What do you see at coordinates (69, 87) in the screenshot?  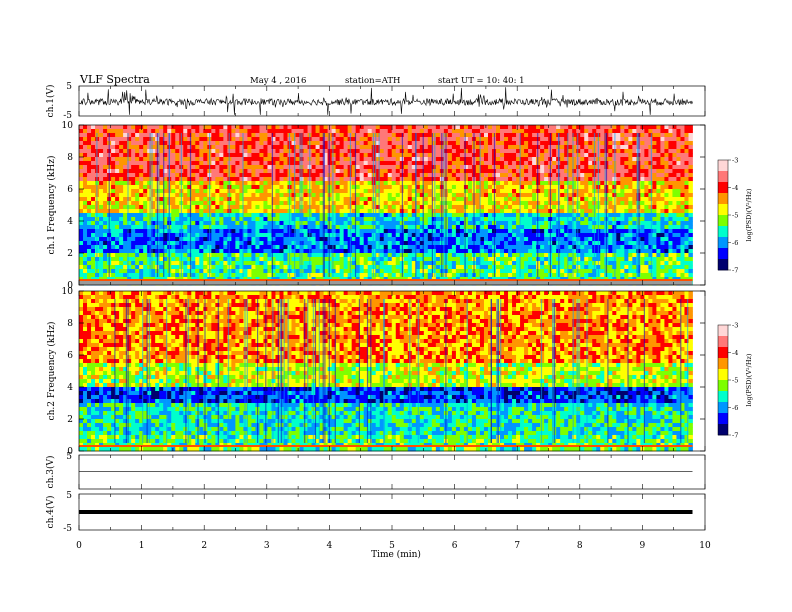 I see `ch1-ytick-5: 5` at bounding box center [69, 87].